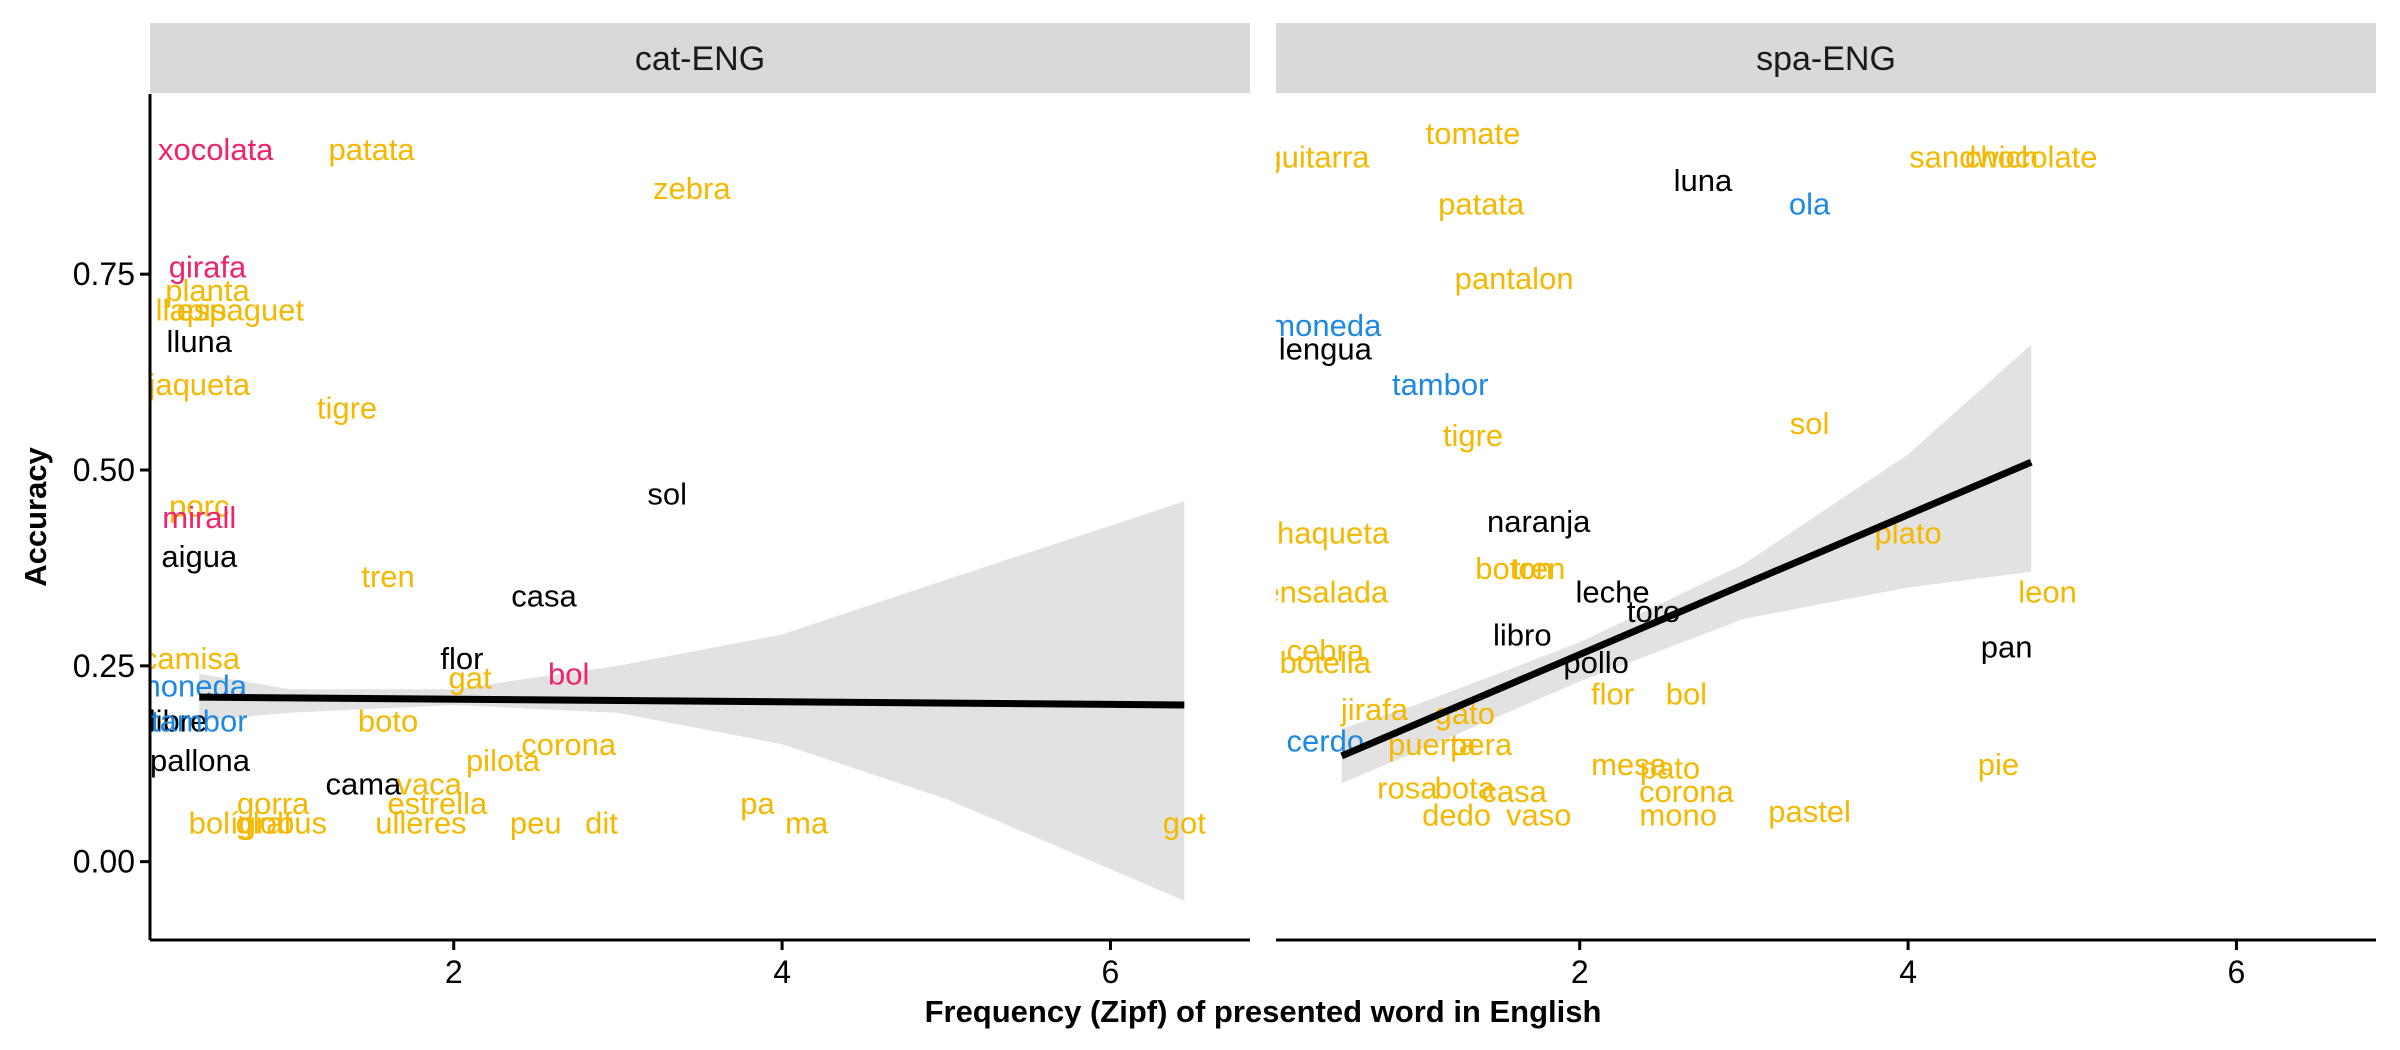  What do you see at coordinates (1998, 764) in the screenshot?
I see `word-label: pie` at bounding box center [1998, 764].